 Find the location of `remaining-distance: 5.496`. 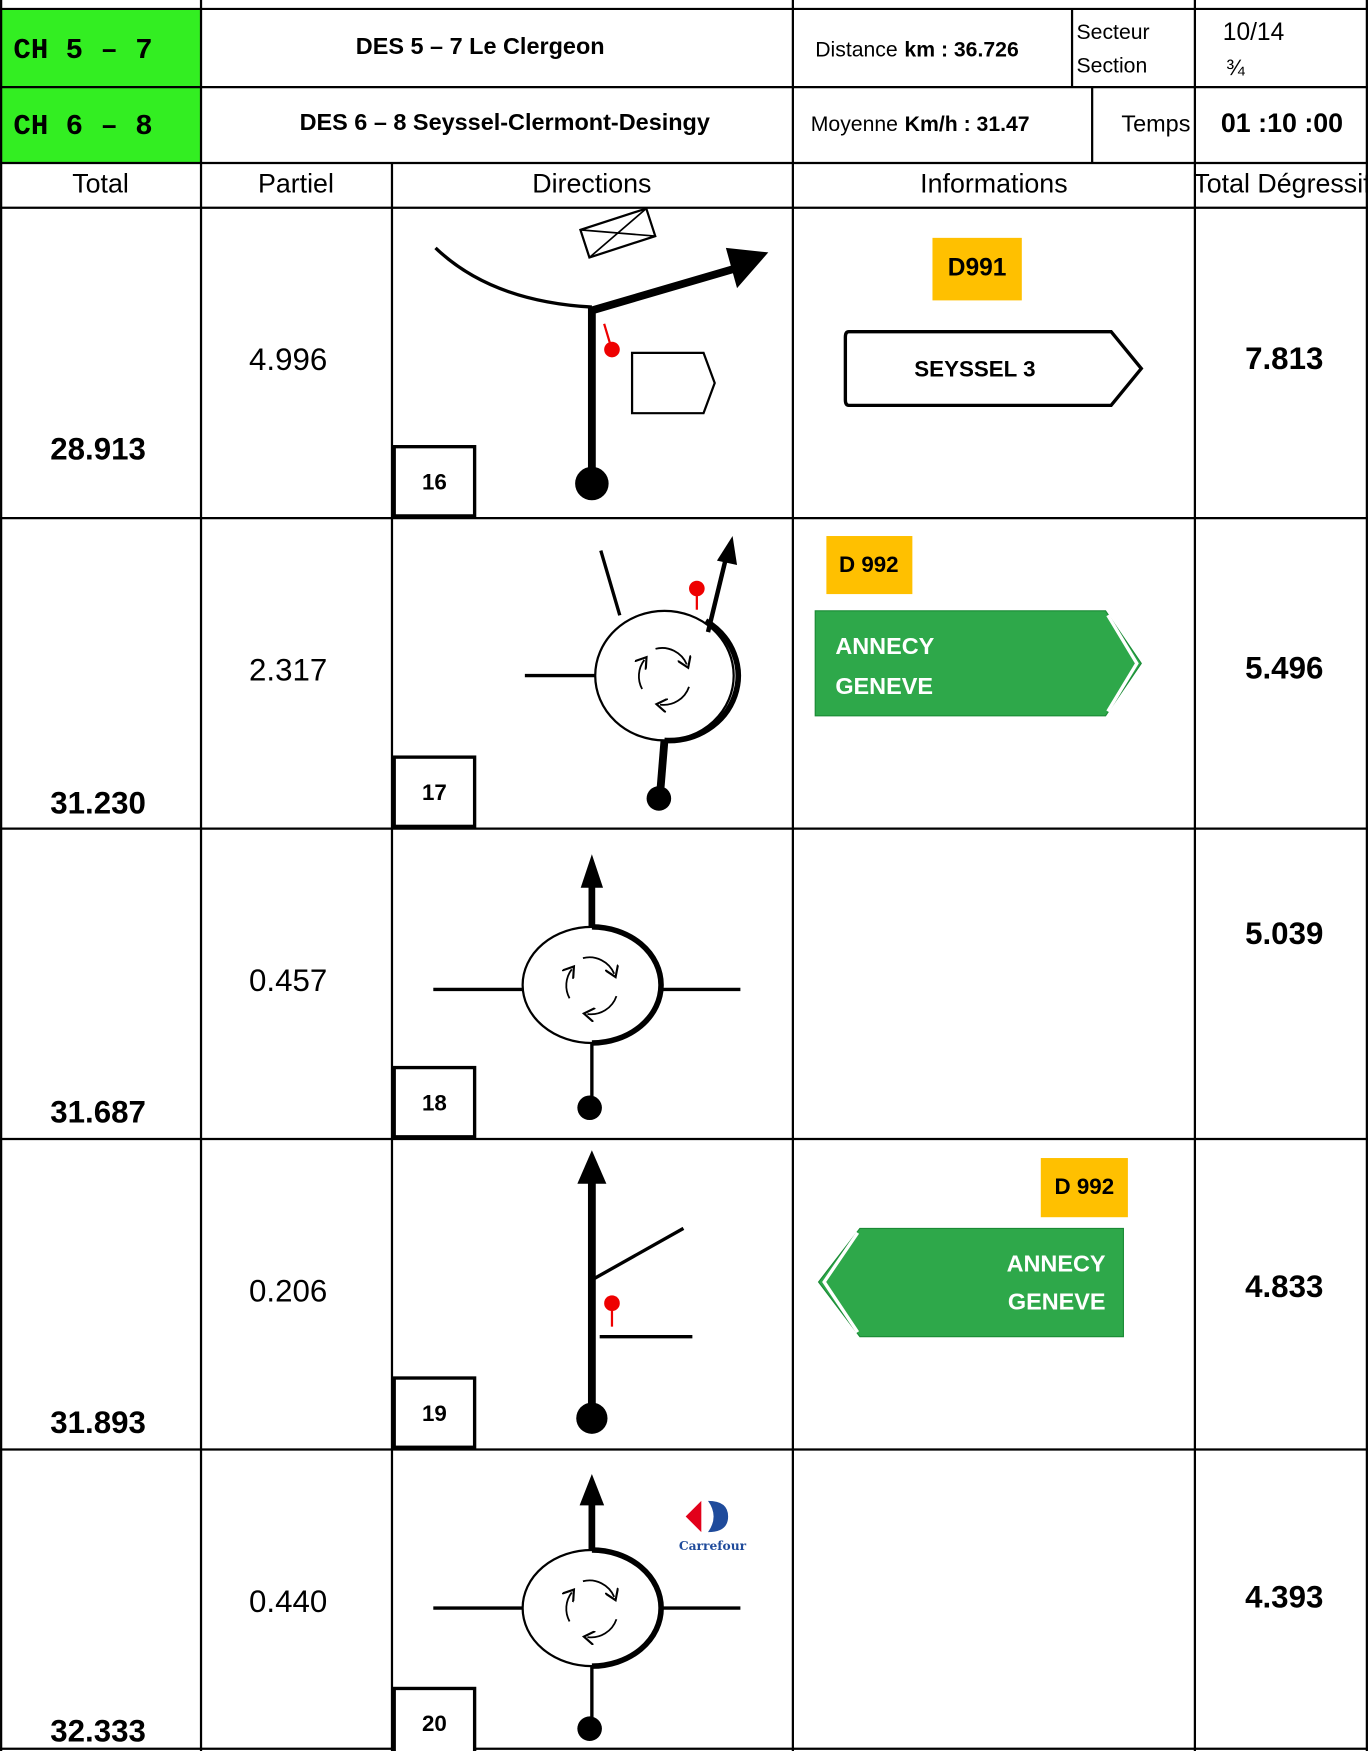

remaining-distance: 5.496 is located at coordinates (1284, 667).